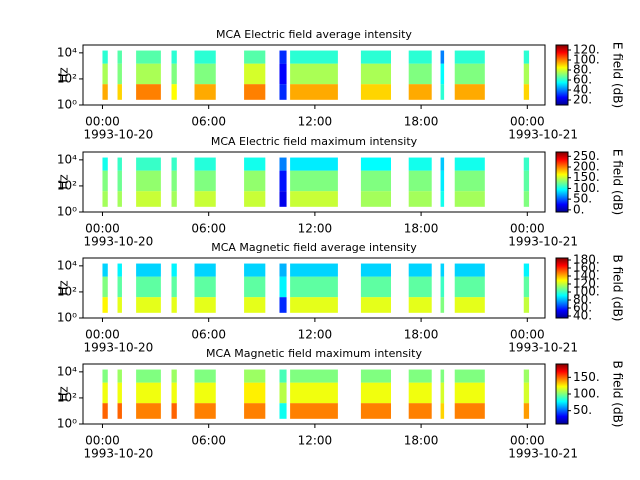  Describe the element at coordinates (314, 34) in the screenshot. I see `panel-title: MCA Electric field average intensity` at that location.